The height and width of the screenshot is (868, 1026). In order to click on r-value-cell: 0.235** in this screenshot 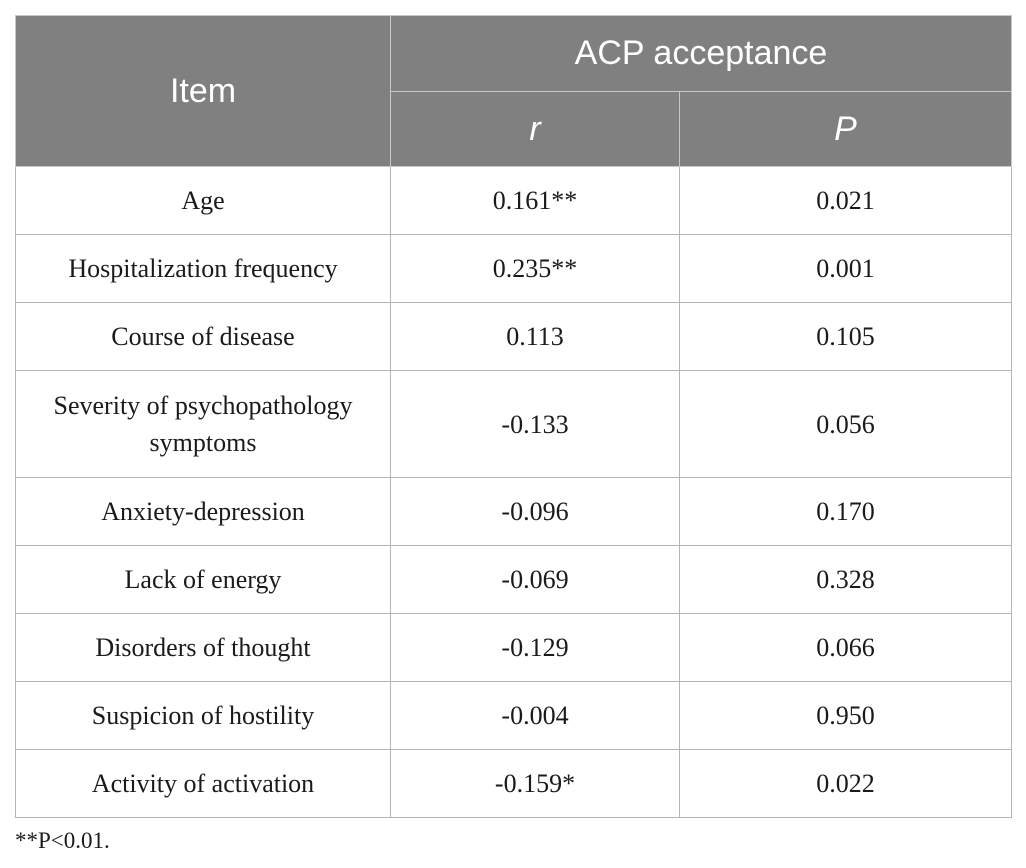, I will do `click(535, 268)`.